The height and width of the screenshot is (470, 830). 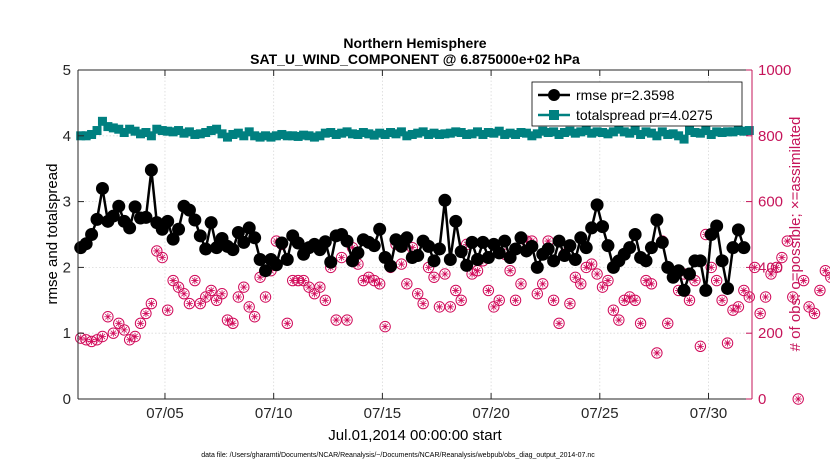 What do you see at coordinates (274, 413) in the screenshot?
I see `x-tick-label: 07/10` at bounding box center [274, 413].